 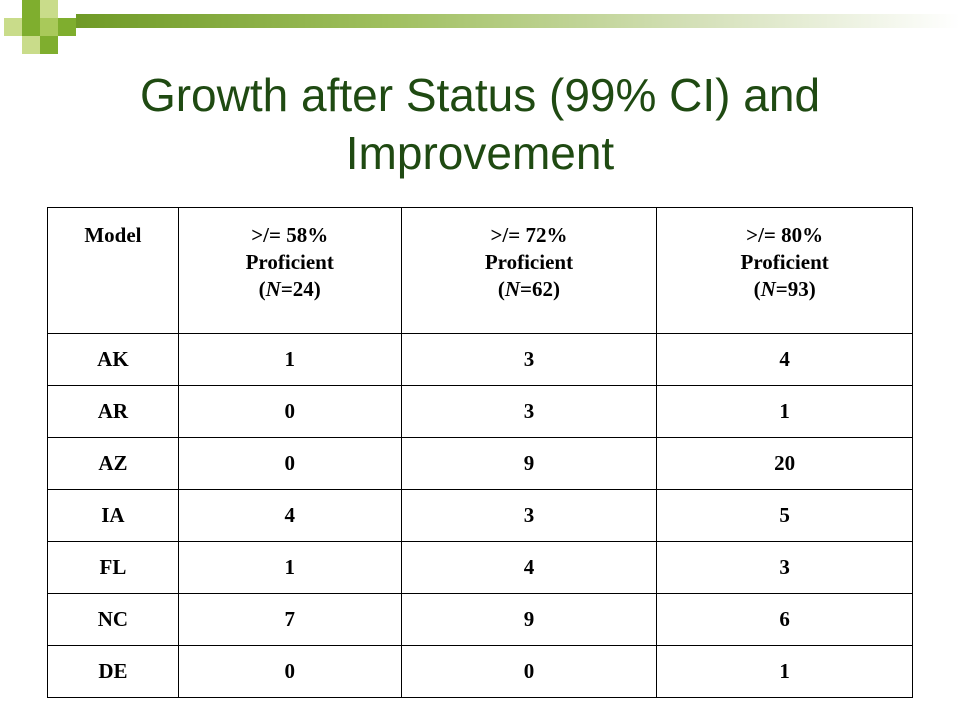 I want to click on table-row: AK 1 3 4, so click(x=480, y=359).